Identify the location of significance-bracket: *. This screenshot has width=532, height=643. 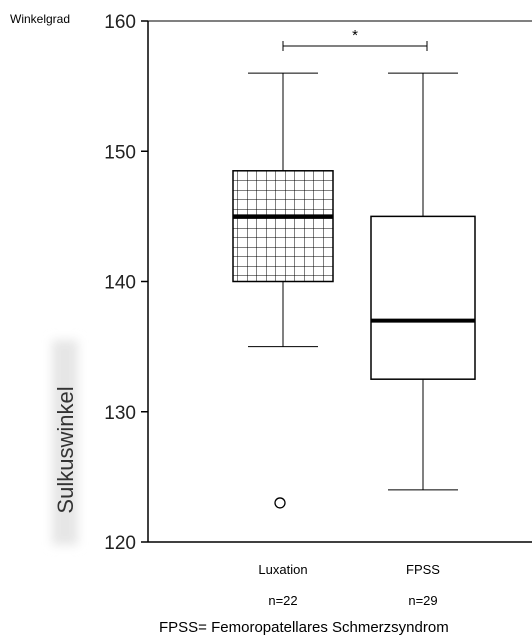
(355, 39).